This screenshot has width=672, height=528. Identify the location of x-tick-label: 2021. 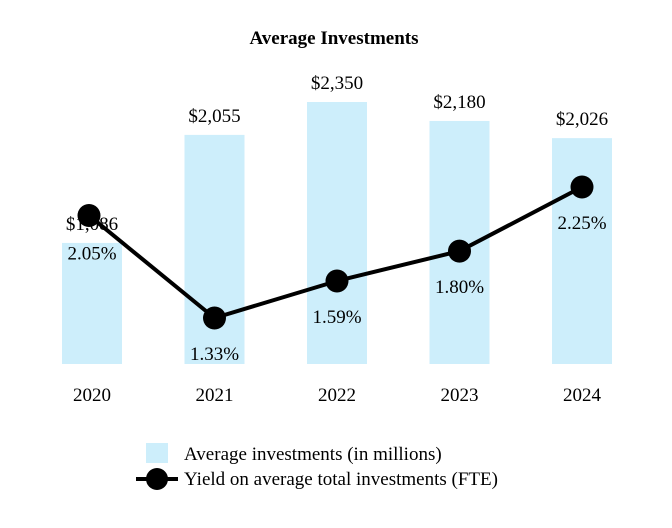
(215, 395).